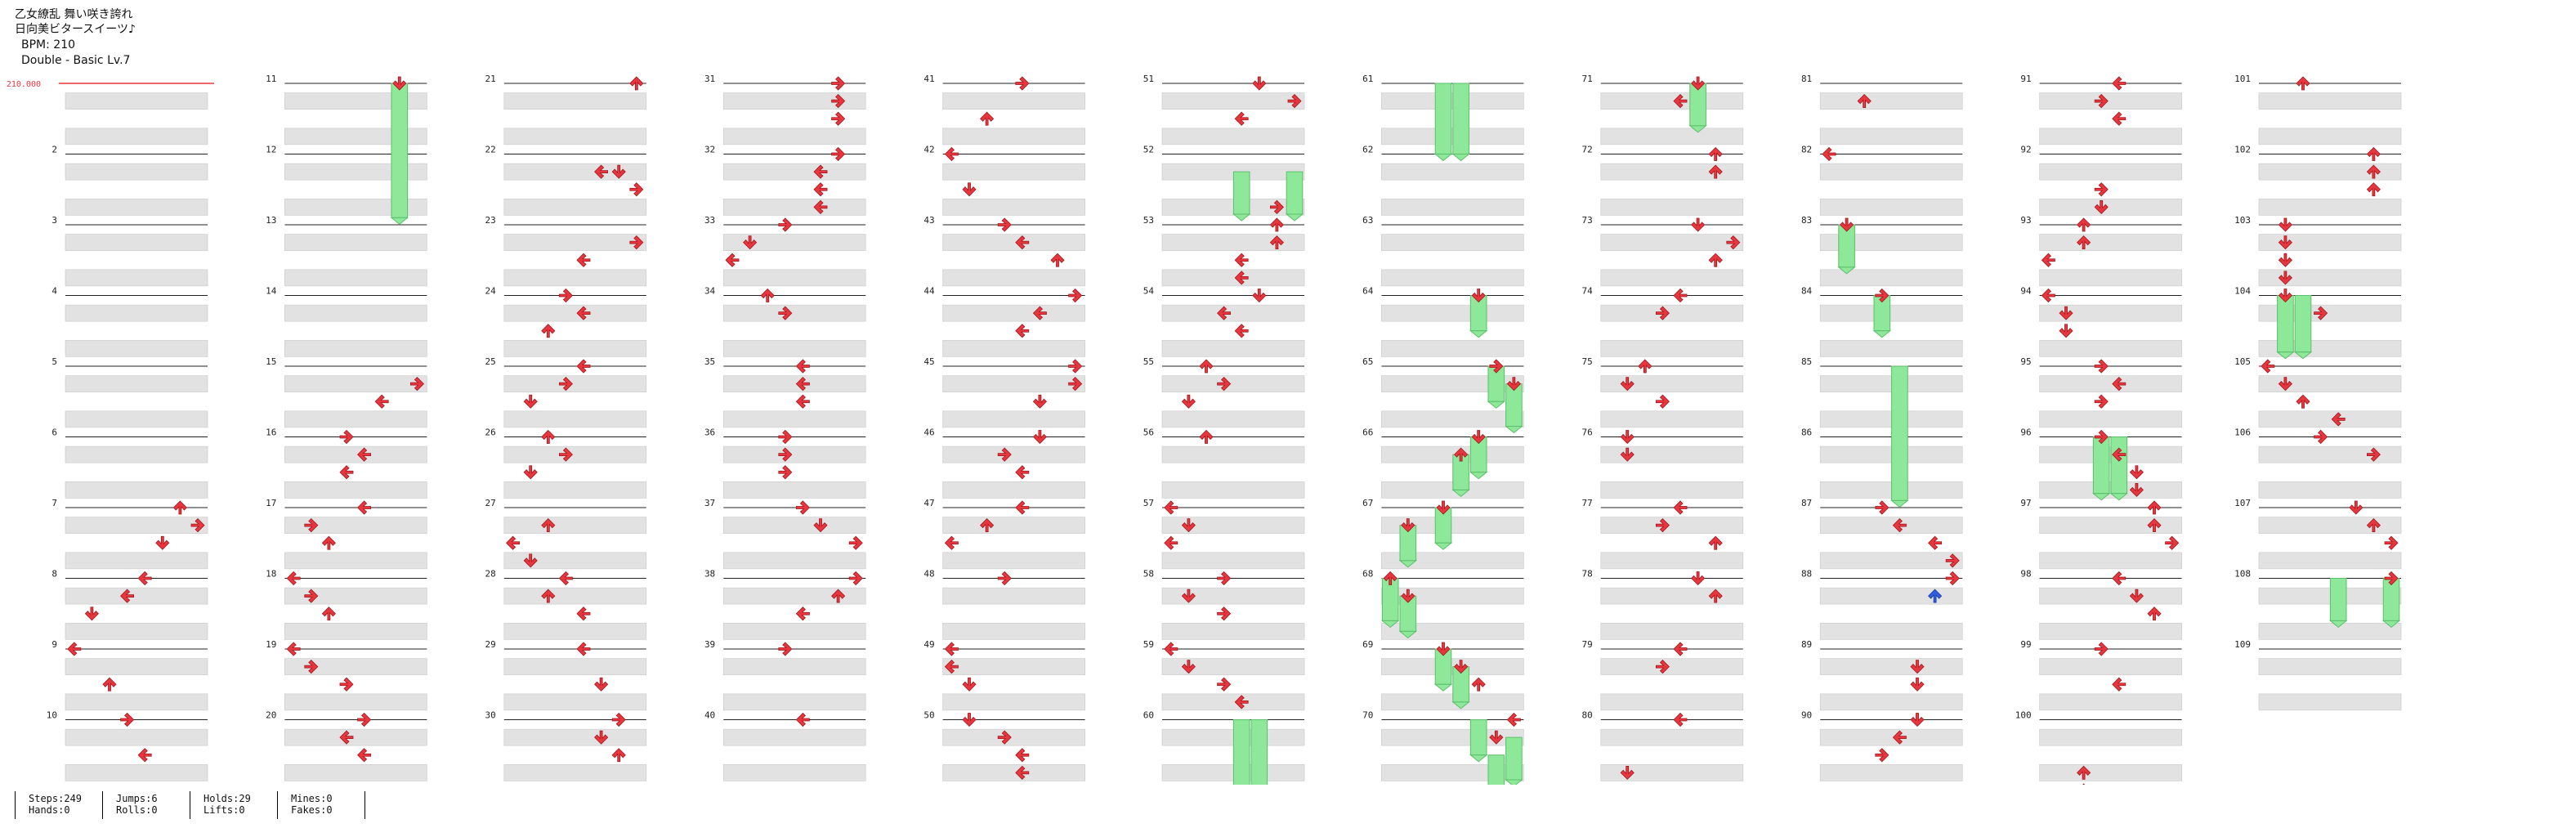 The image size is (2576, 837). I want to click on measure-number: 15, so click(271, 361).